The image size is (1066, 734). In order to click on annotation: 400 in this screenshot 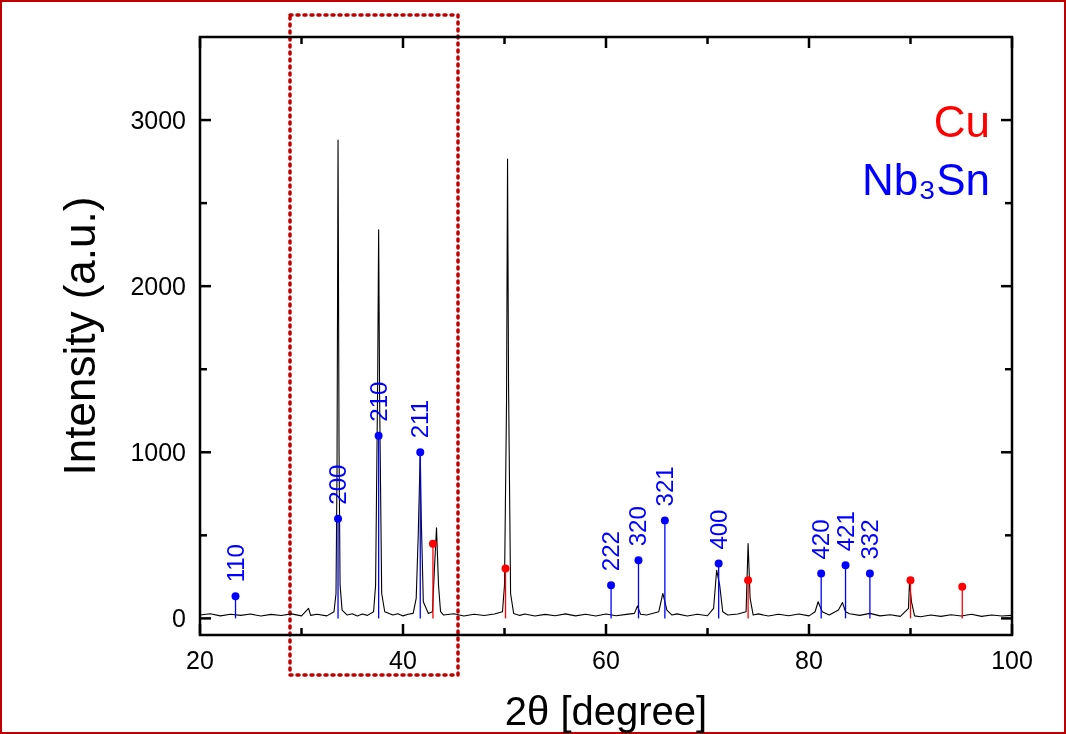, I will do `click(718, 529)`.